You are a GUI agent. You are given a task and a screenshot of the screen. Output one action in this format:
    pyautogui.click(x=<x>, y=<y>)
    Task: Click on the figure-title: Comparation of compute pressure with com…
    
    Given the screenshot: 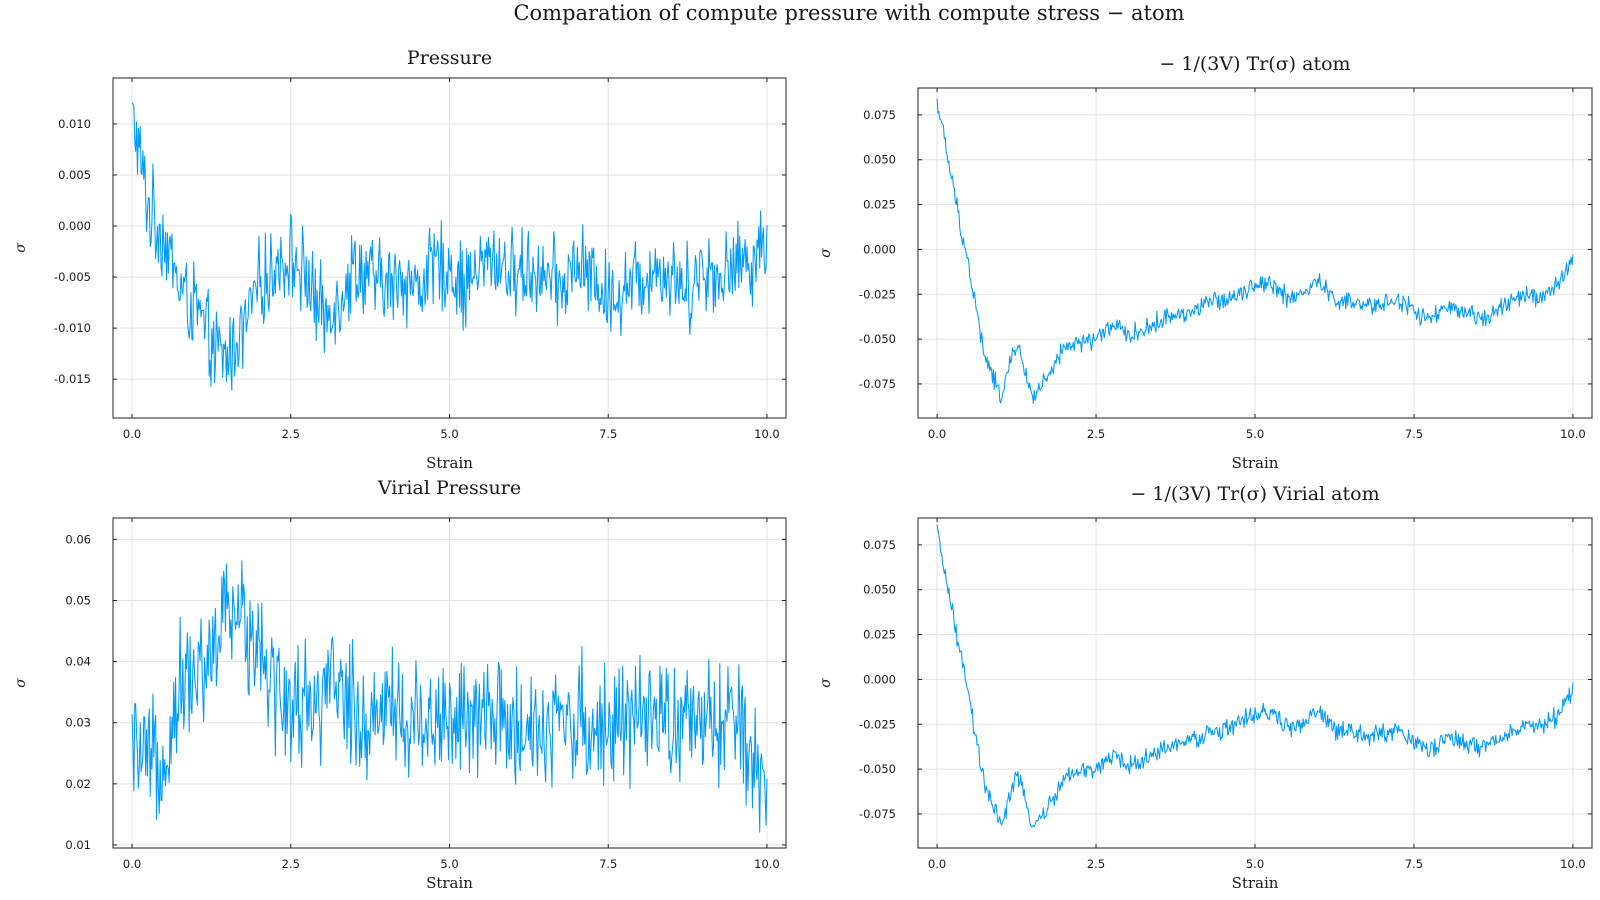 What is the action you would take?
    pyautogui.click(x=848, y=13)
    